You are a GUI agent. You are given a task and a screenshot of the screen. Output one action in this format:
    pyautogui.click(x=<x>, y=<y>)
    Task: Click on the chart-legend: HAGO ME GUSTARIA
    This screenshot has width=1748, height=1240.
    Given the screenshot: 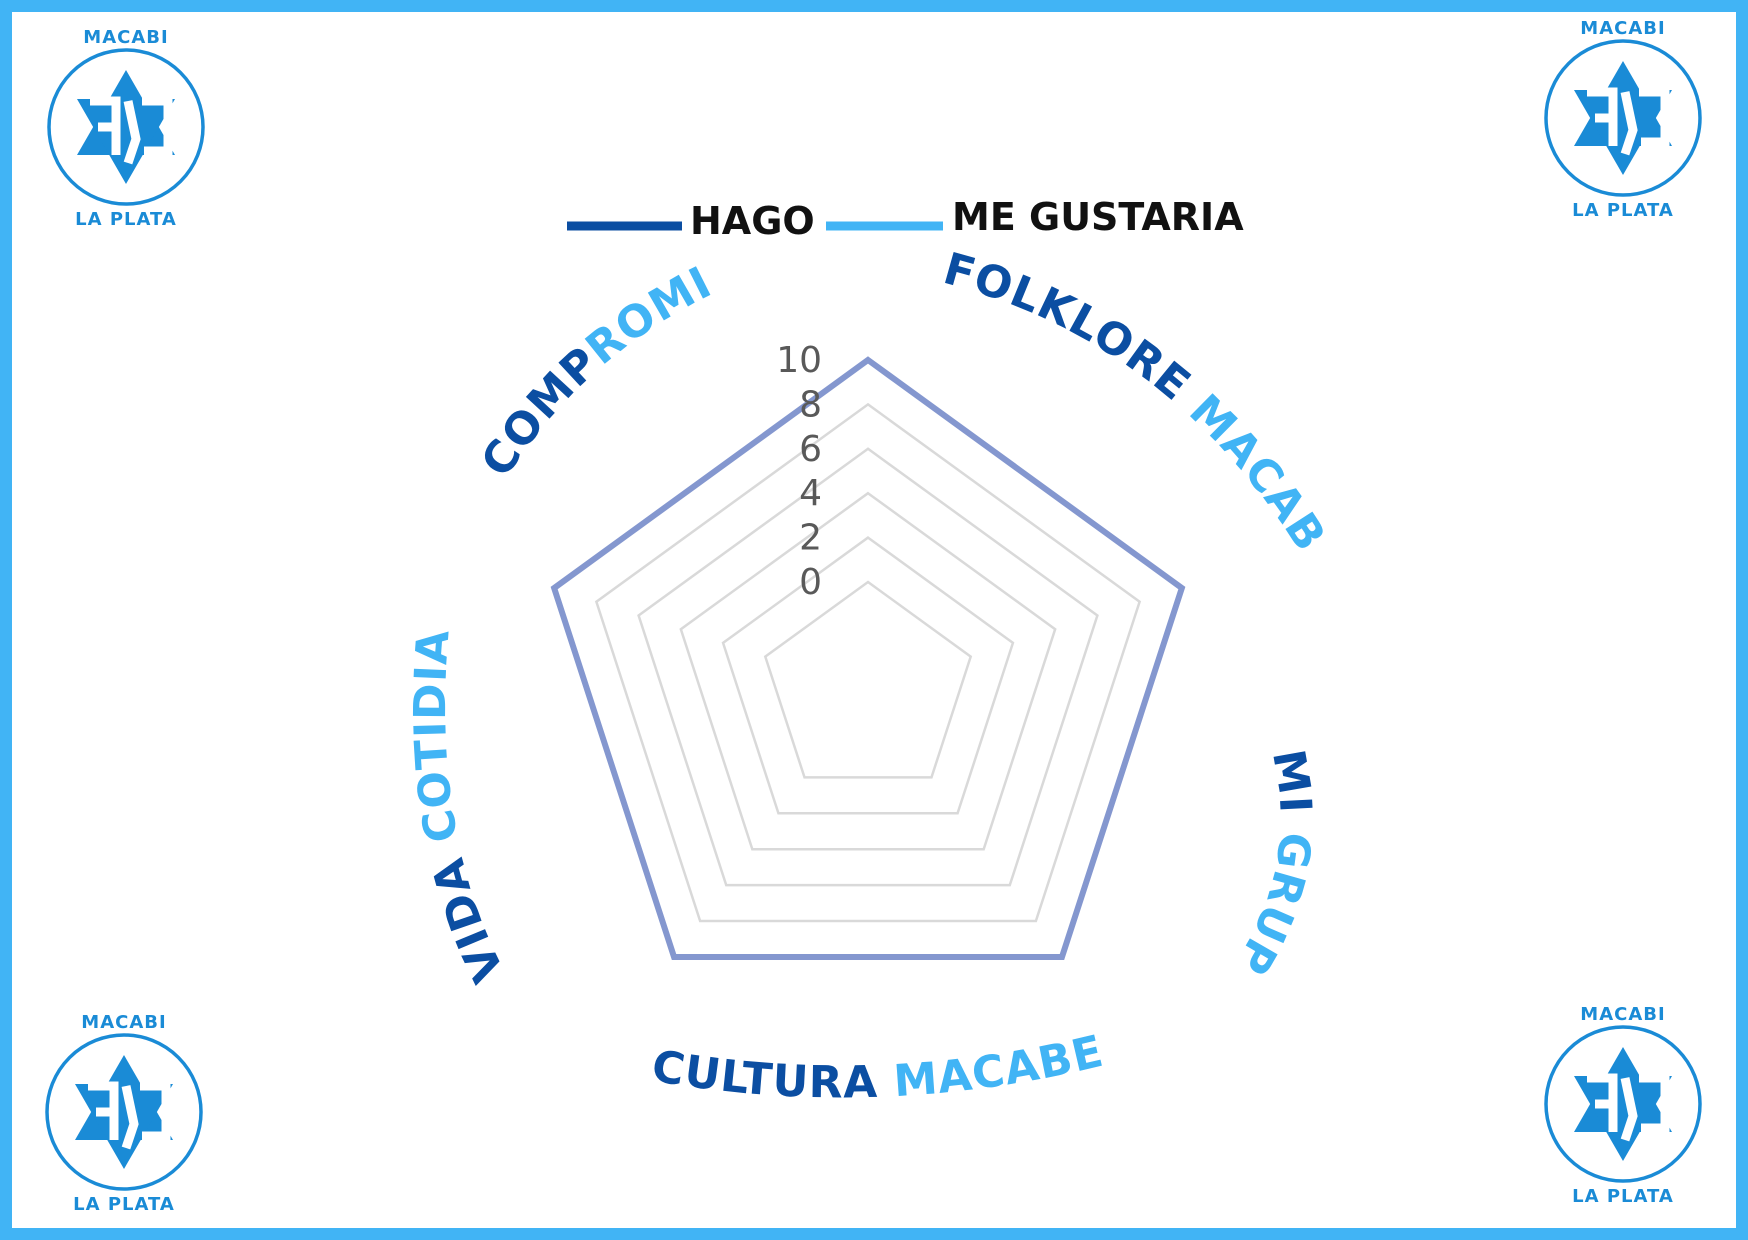 What is the action you would take?
    pyautogui.click(x=905, y=219)
    